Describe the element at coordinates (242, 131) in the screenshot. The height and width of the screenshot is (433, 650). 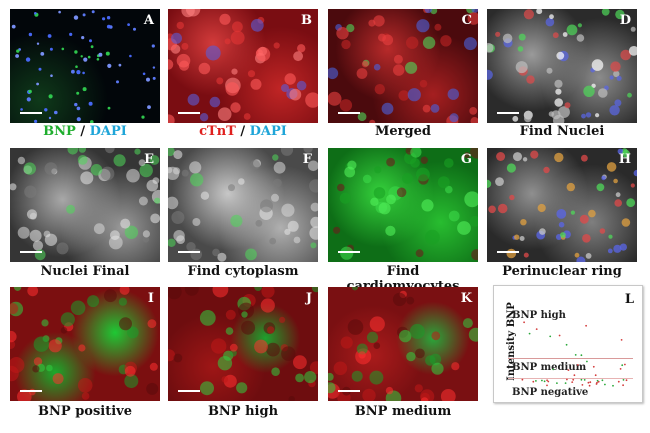
I see `caption-sep: /` at that location.